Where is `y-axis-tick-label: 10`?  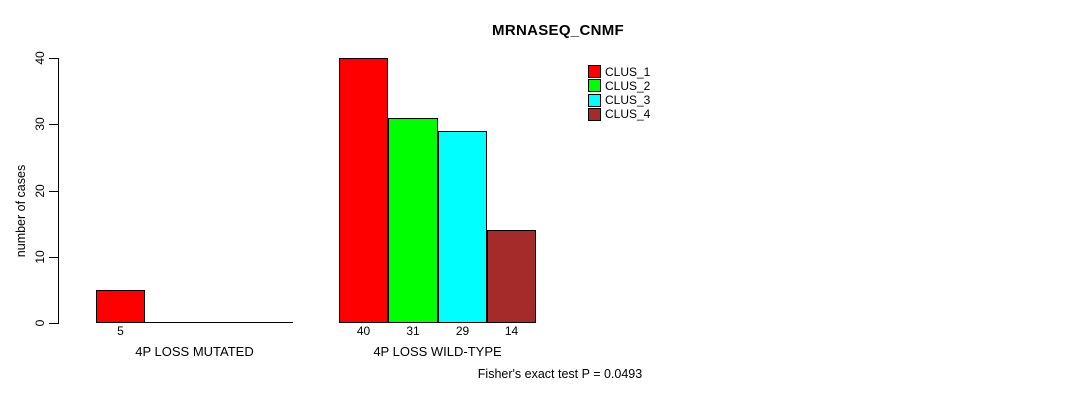 y-axis-tick-label: 10 is located at coordinates (40, 257).